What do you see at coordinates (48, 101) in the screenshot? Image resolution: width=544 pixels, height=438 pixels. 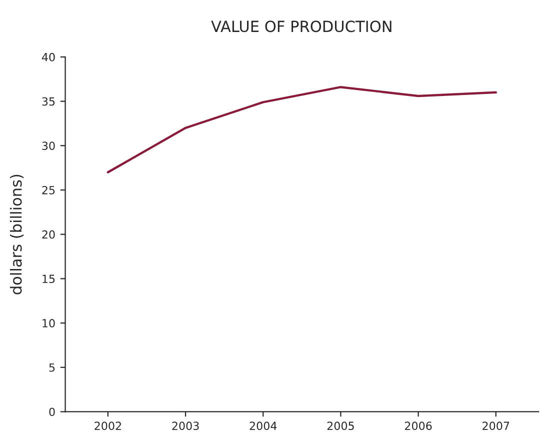 I see `y-tick-label: 35` at bounding box center [48, 101].